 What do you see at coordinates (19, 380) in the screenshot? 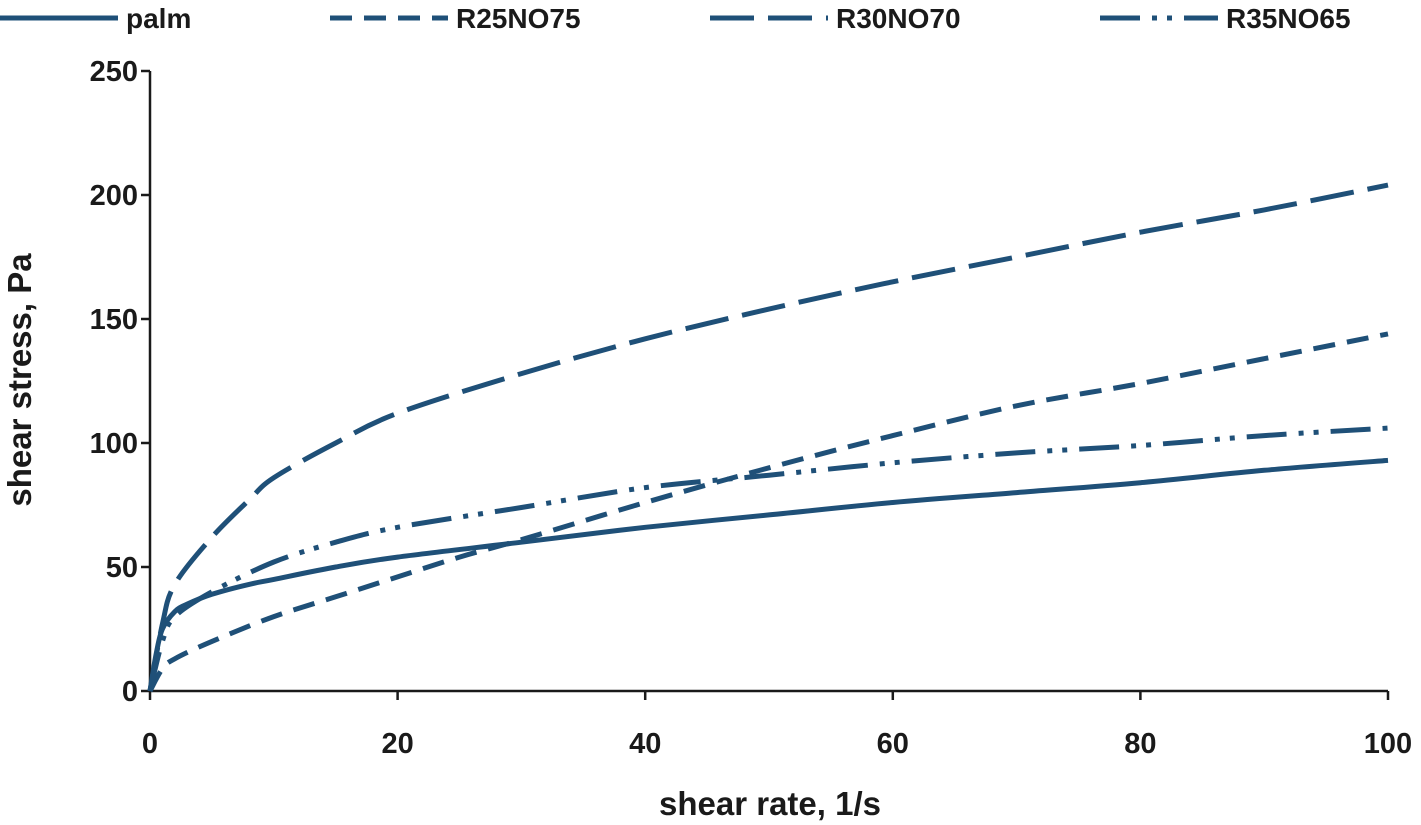
I see `y-axis-title: shear stress, Pa` at bounding box center [19, 380].